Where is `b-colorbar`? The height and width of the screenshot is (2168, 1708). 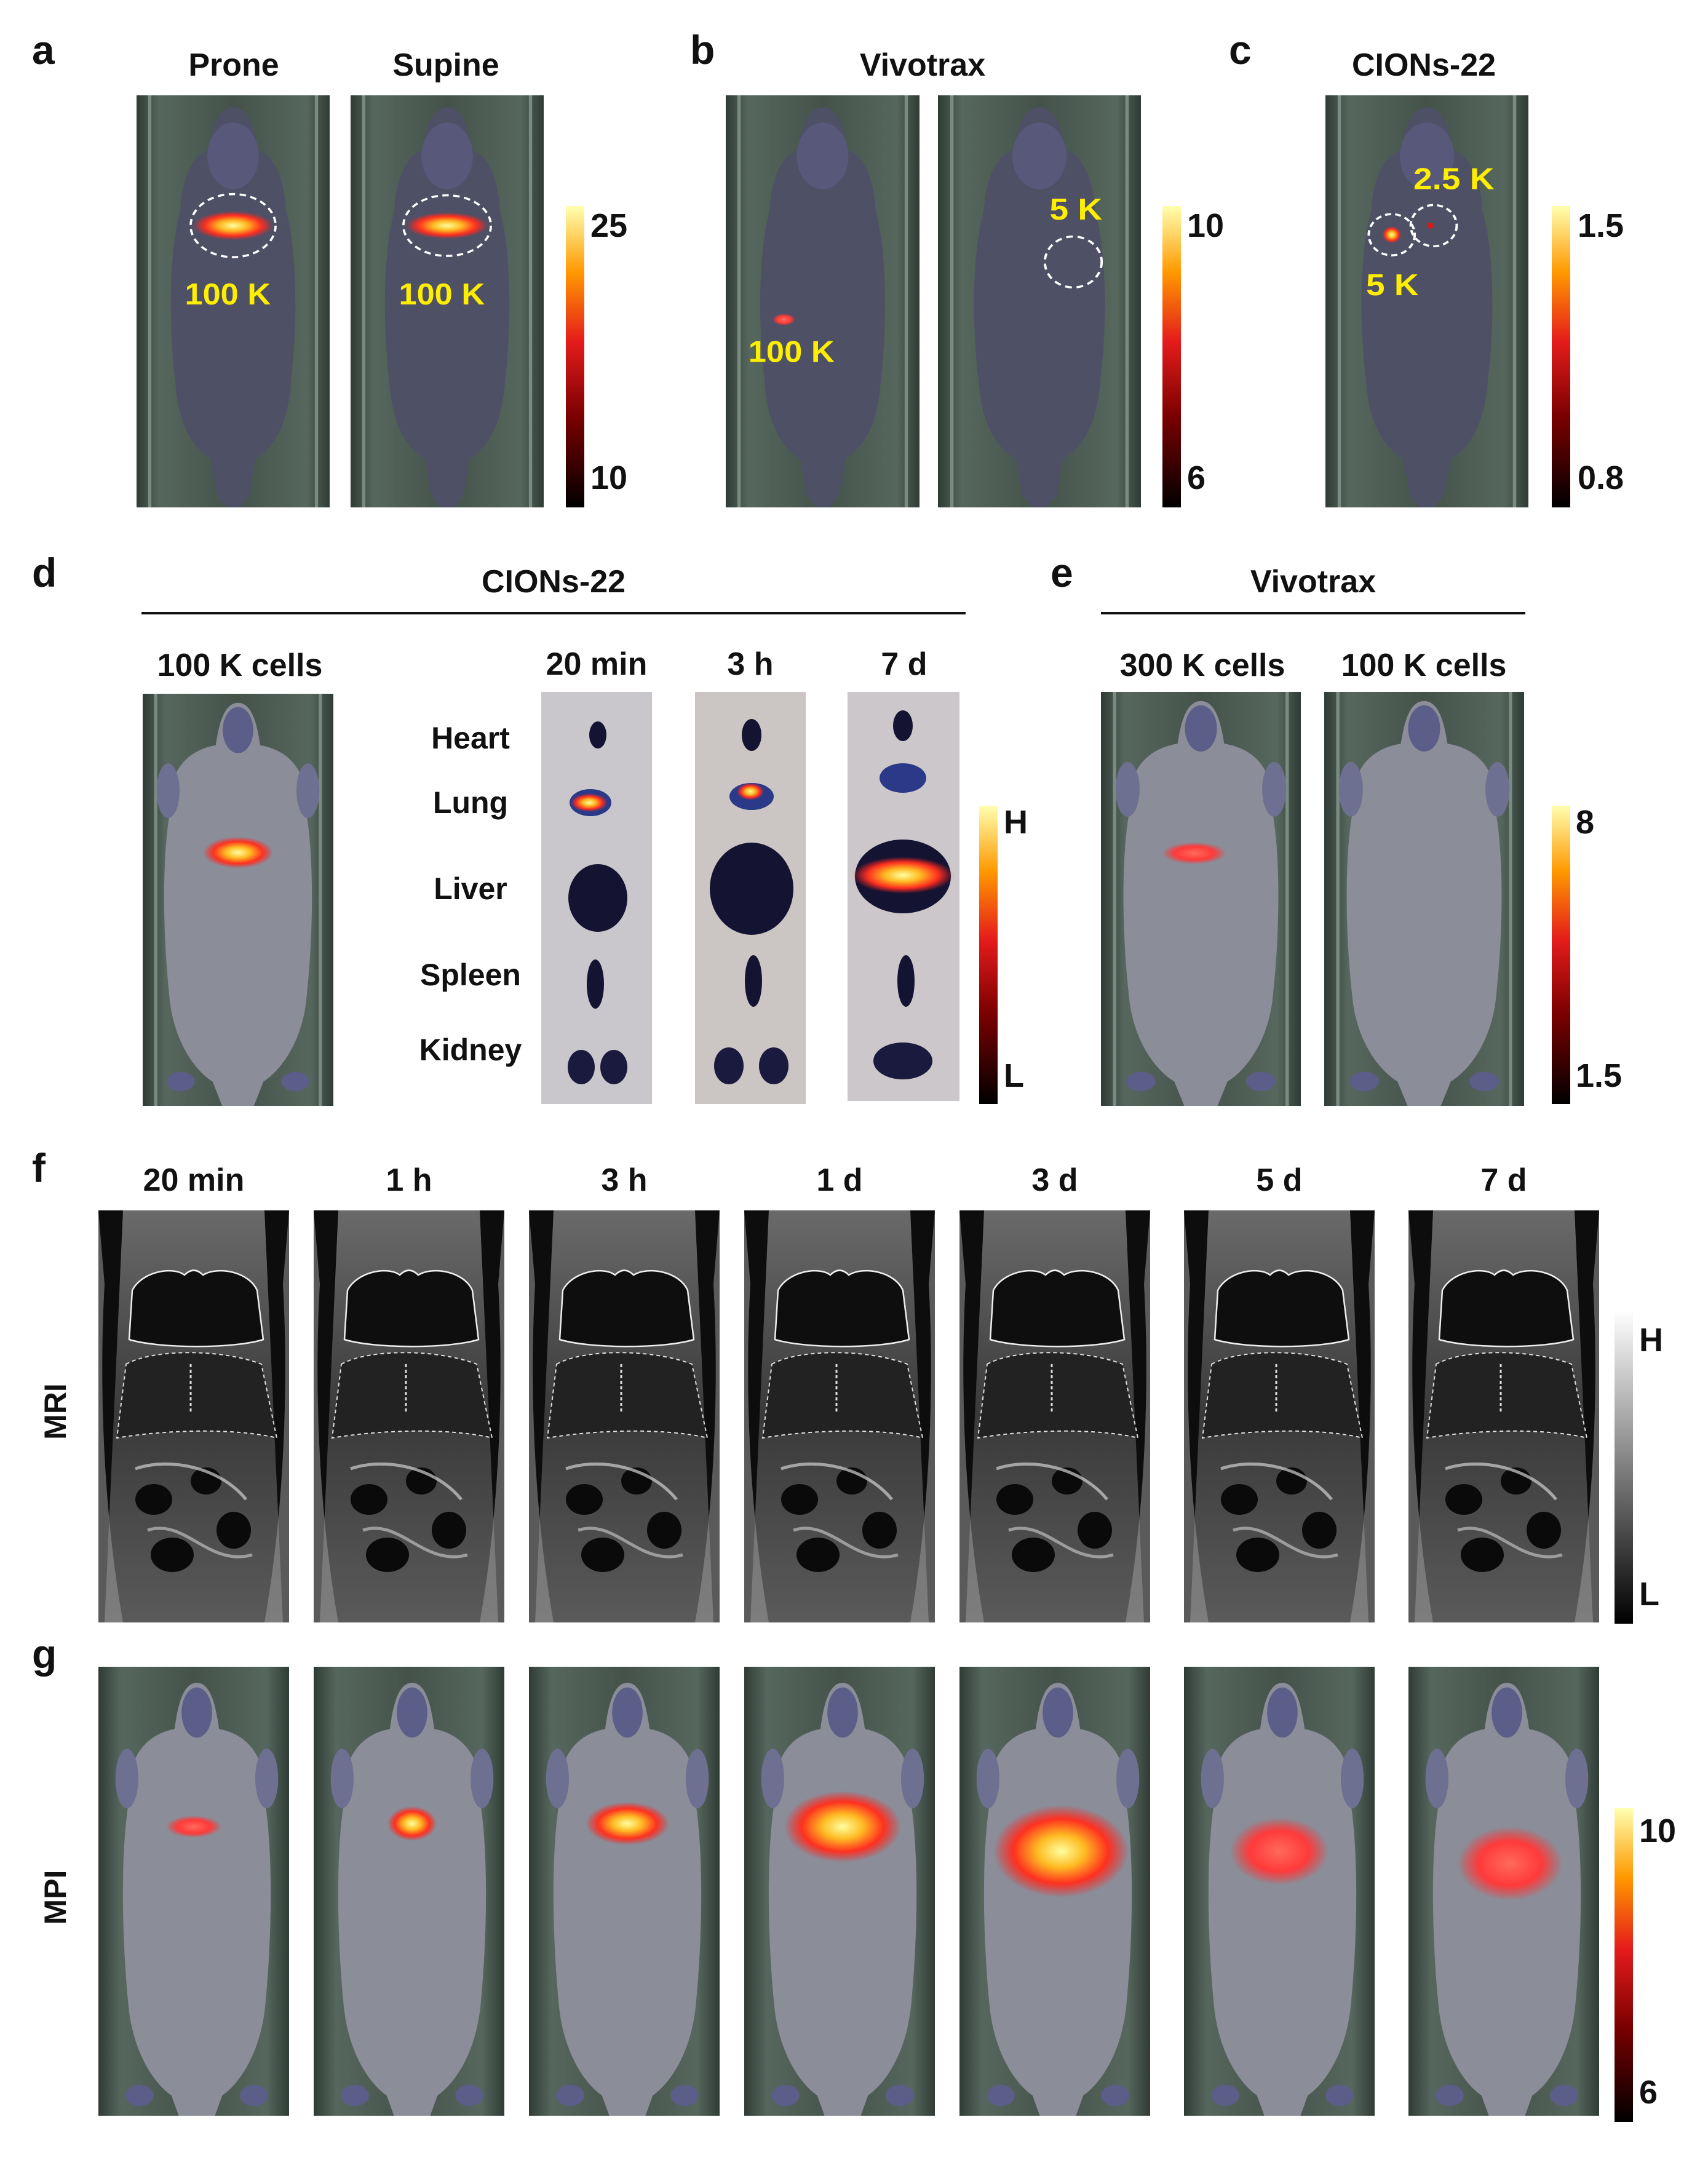
b-colorbar is located at coordinates (1171, 356).